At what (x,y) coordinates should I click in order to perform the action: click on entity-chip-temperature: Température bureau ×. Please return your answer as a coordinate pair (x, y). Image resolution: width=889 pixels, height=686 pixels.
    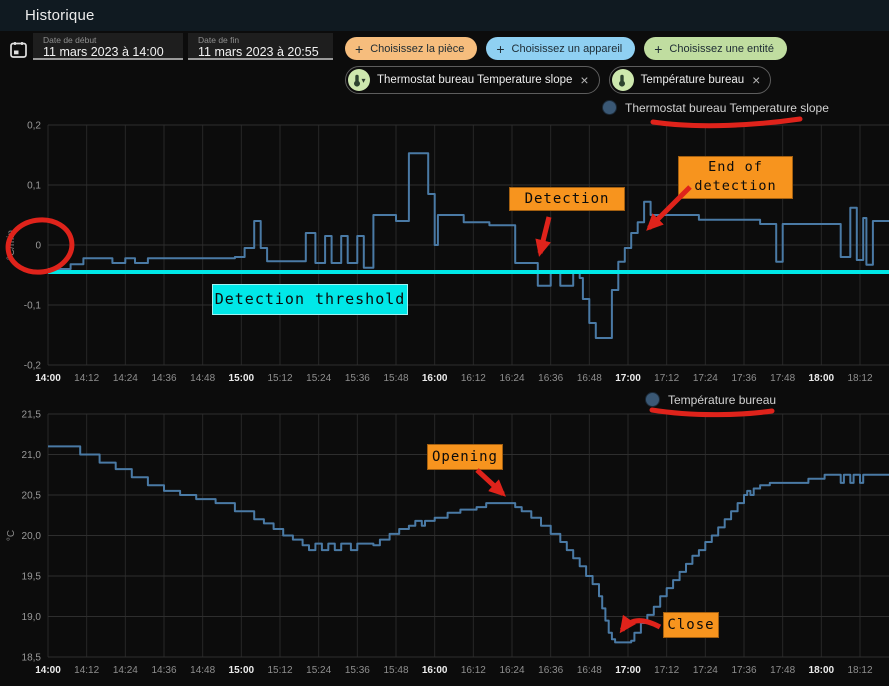
    Looking at the image, I should click on (690, 80).